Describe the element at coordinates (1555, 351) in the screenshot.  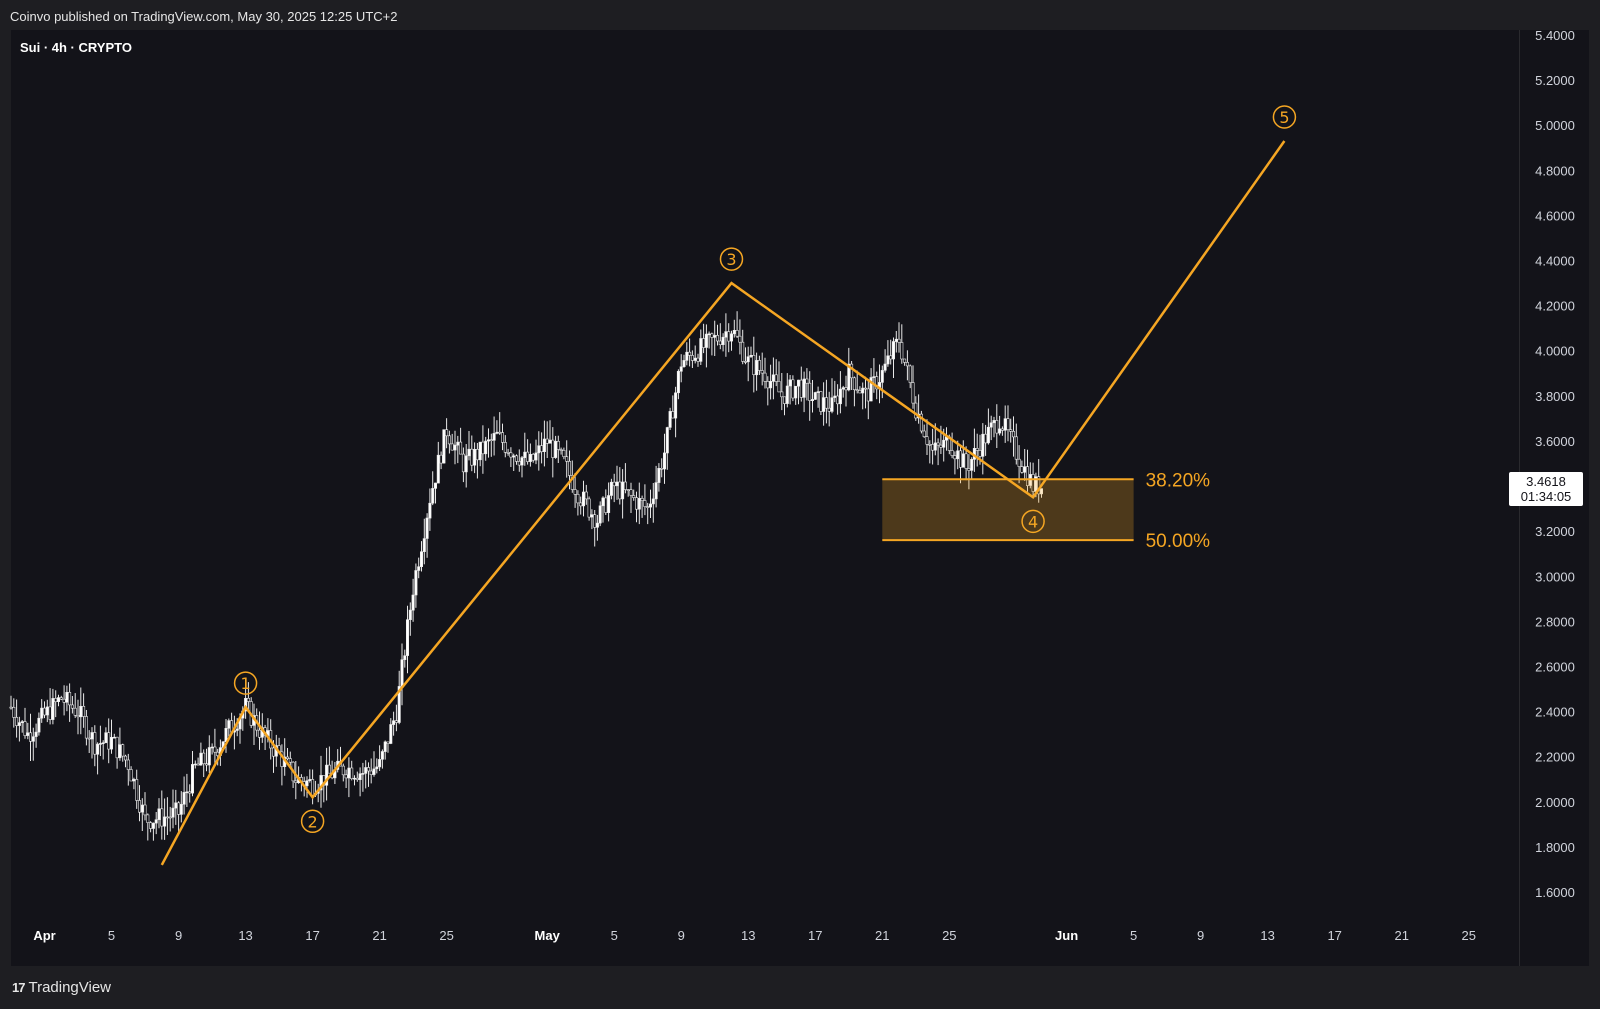
I see `price-tick-label: 4.0000` at that location.